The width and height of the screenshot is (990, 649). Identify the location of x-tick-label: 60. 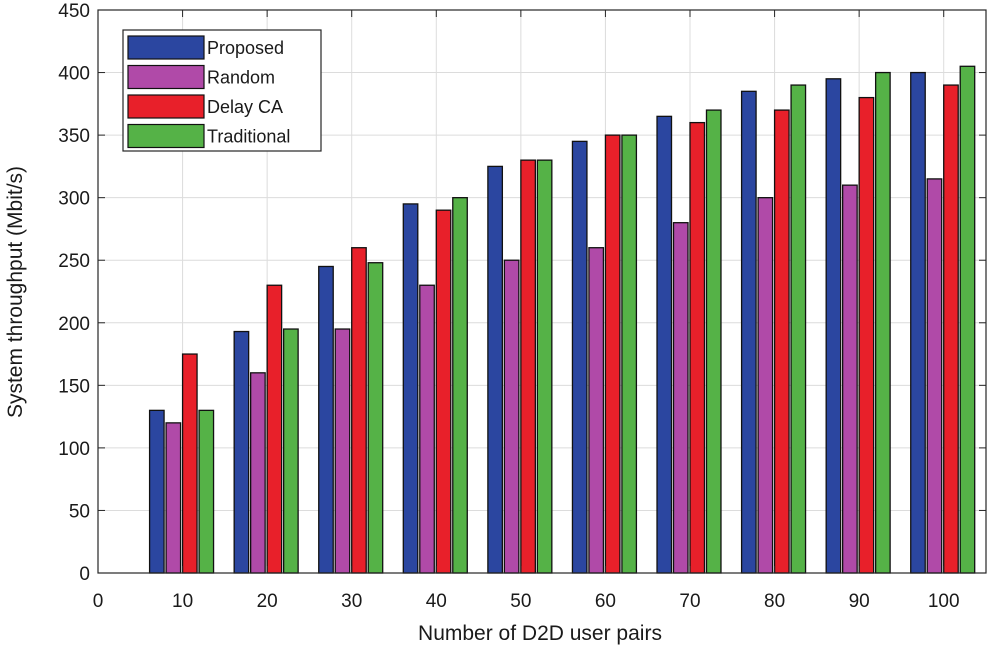
(605, 601).